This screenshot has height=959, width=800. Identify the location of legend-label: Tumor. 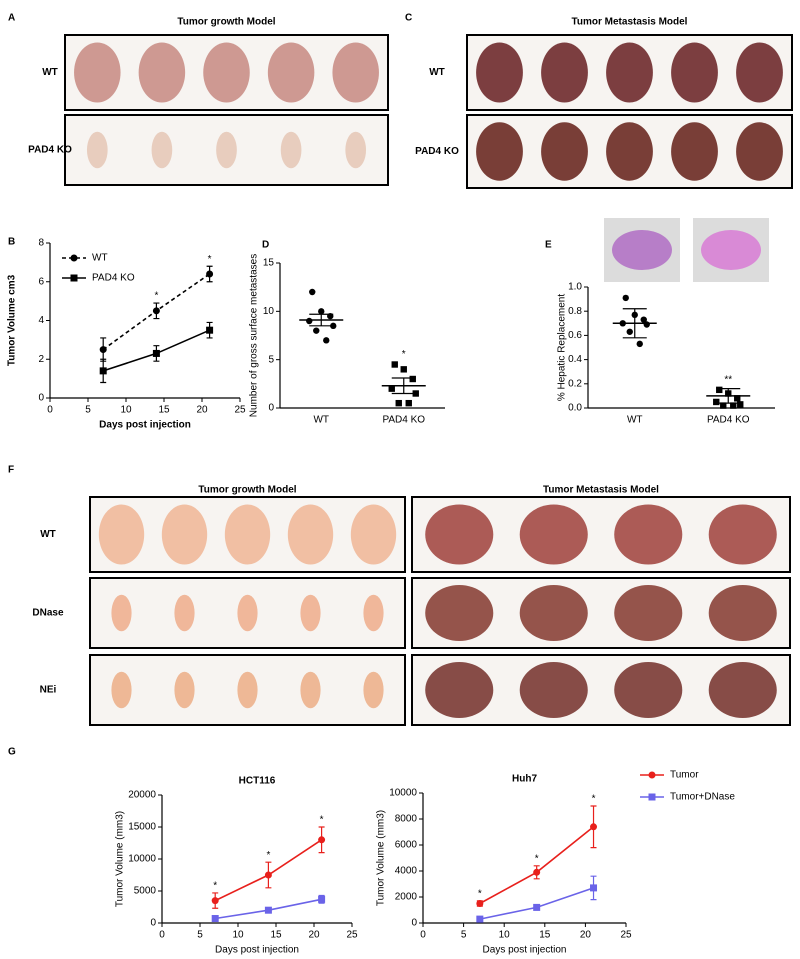
(684, 775).